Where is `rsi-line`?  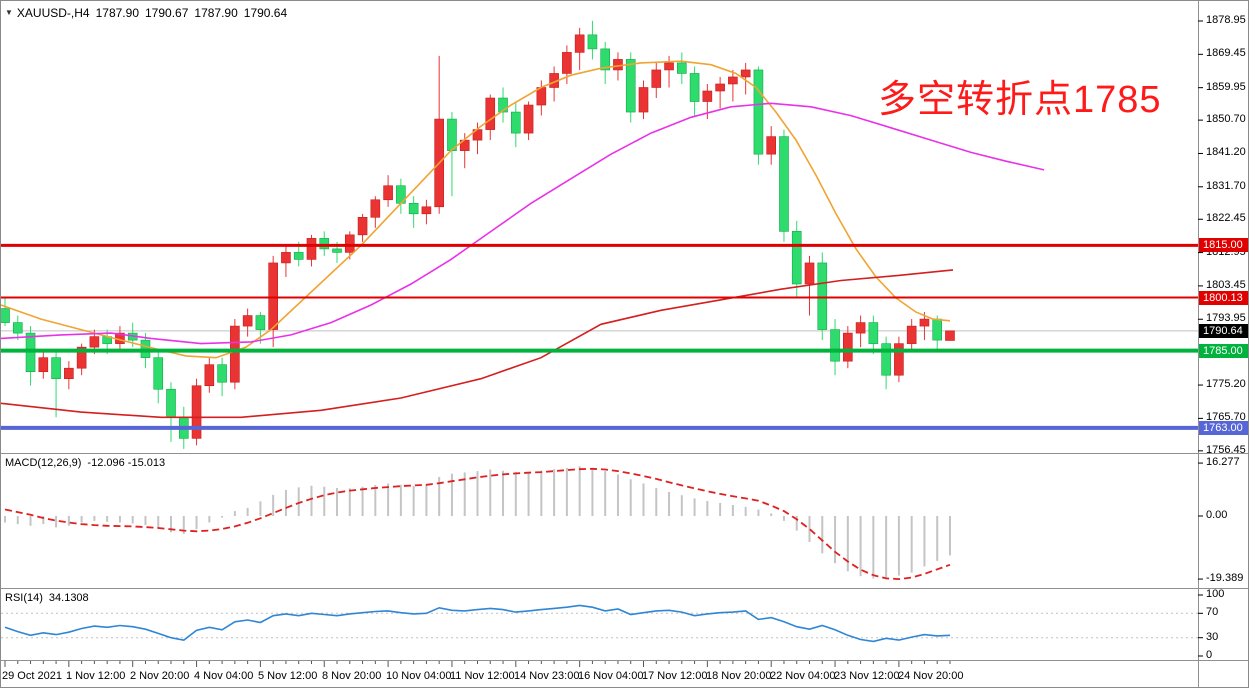
rsi-line is located at coordinates (477, 623).